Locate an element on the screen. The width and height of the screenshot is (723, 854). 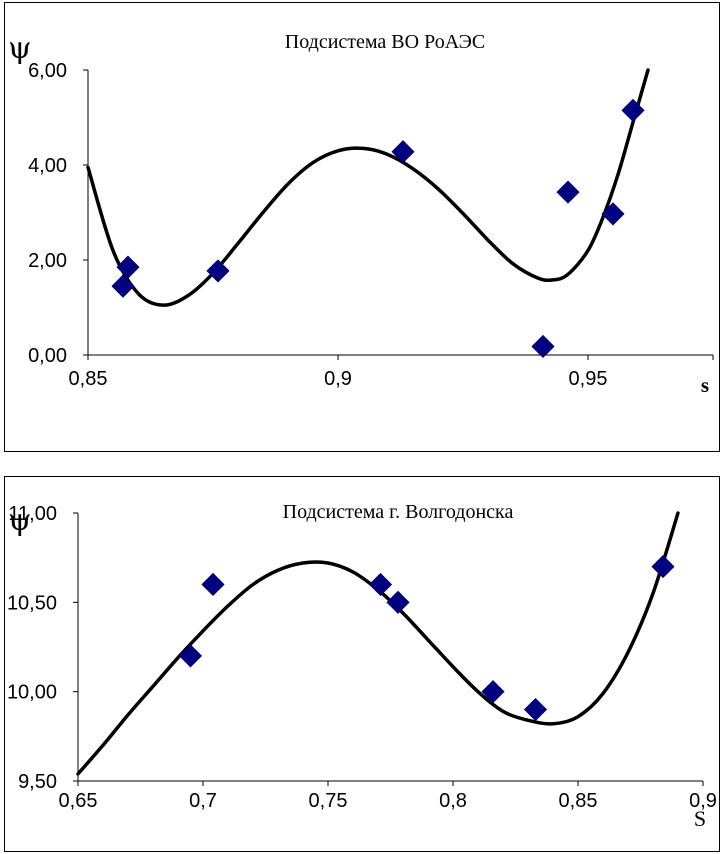
x-tick-label: 0,7 is located at coordinates (203, 801).